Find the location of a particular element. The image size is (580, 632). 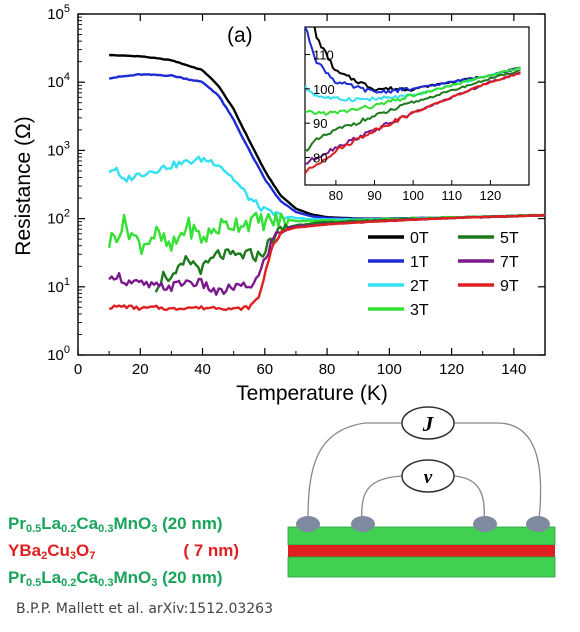

current-lead-right is located at coordinates (498, 471).